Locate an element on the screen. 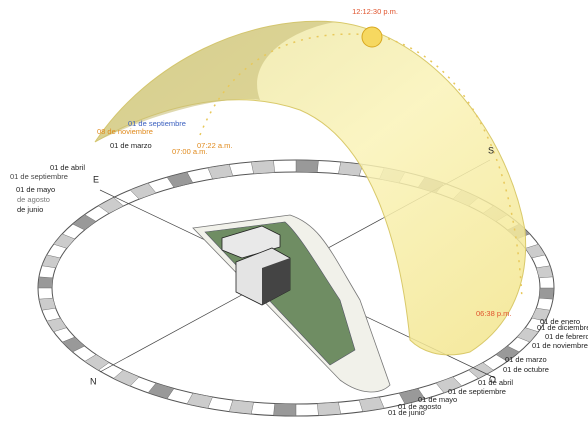  time-label: 07:22 a.m. is located at coordinates (214, 145).